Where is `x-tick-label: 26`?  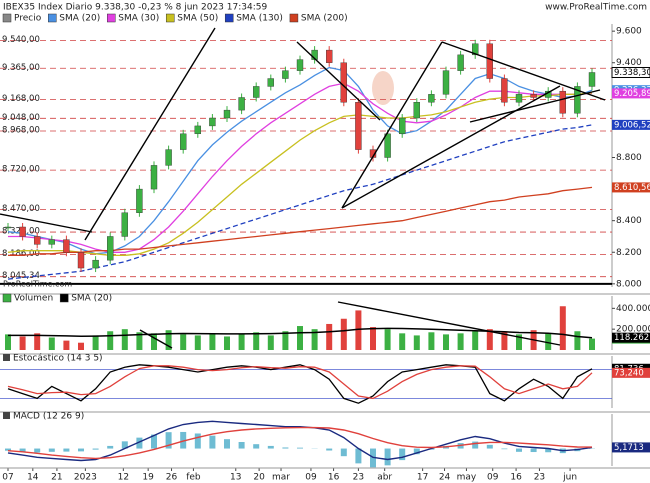 x-tick-label: 26 is located at coordinates (172, 478).